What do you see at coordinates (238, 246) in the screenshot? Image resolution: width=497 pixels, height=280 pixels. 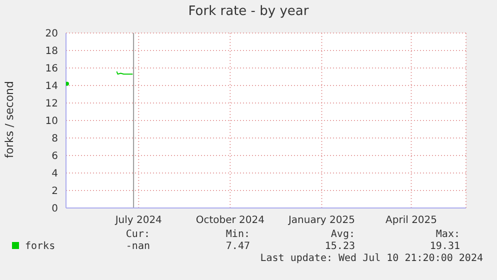 I see `text: 7.47` at bounding box center [238, 246].